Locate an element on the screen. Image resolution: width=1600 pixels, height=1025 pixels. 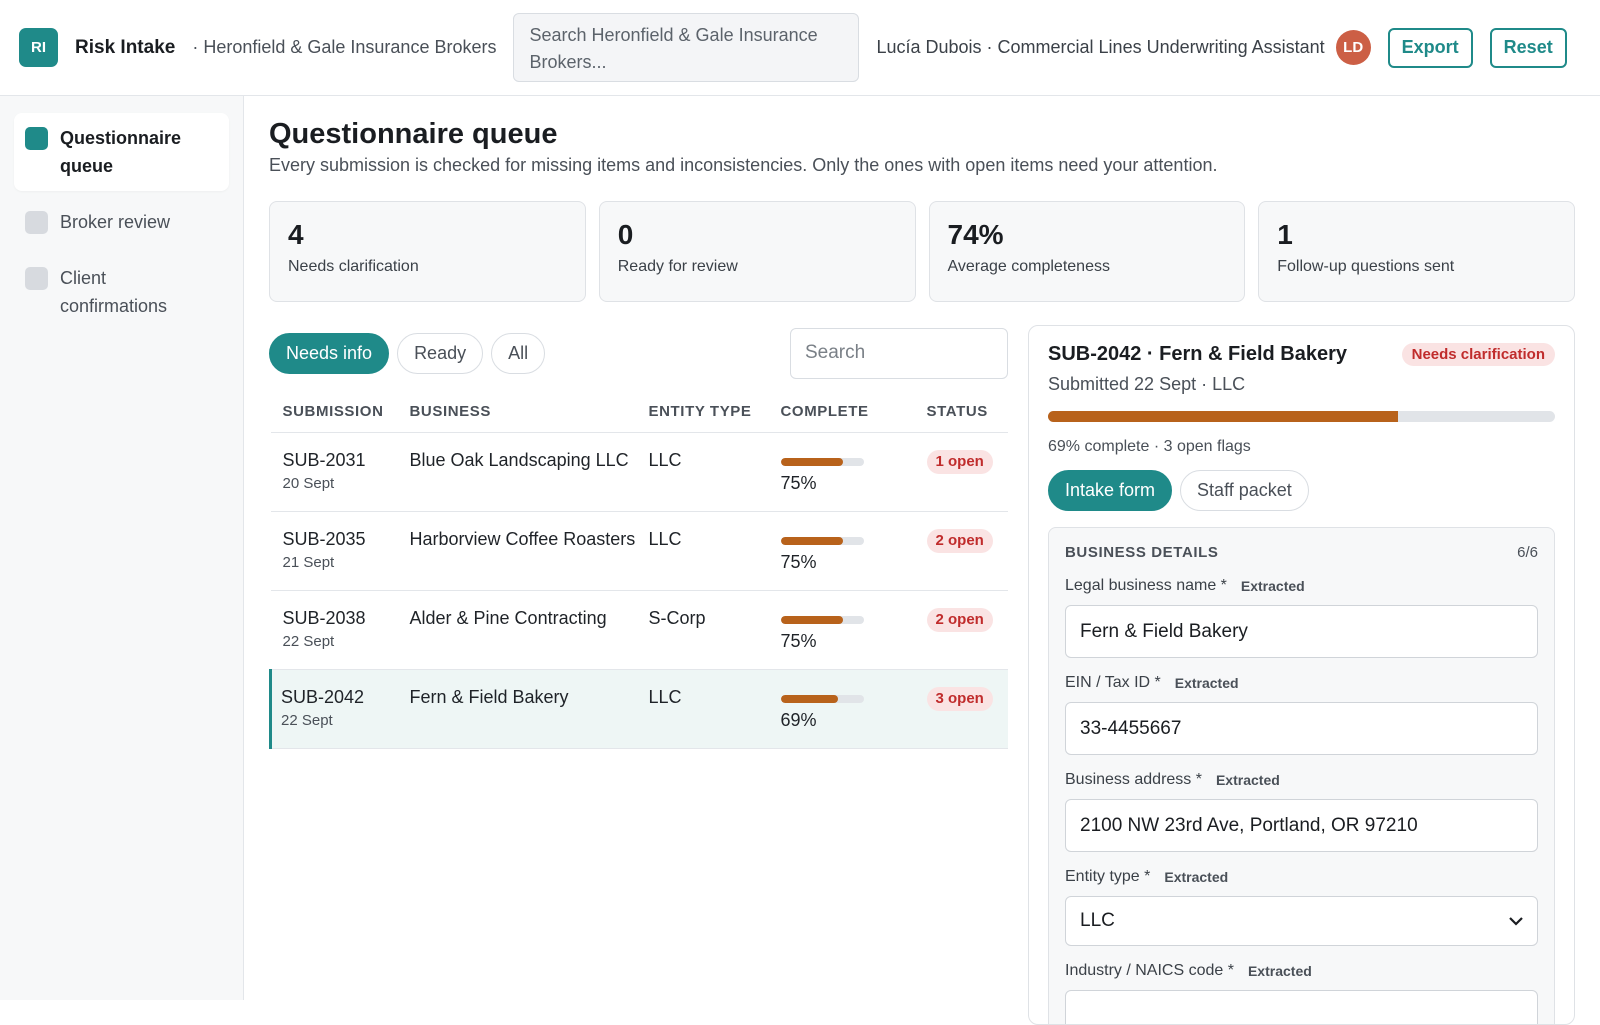
export-button: Export is located at coordinates (1430, 47).